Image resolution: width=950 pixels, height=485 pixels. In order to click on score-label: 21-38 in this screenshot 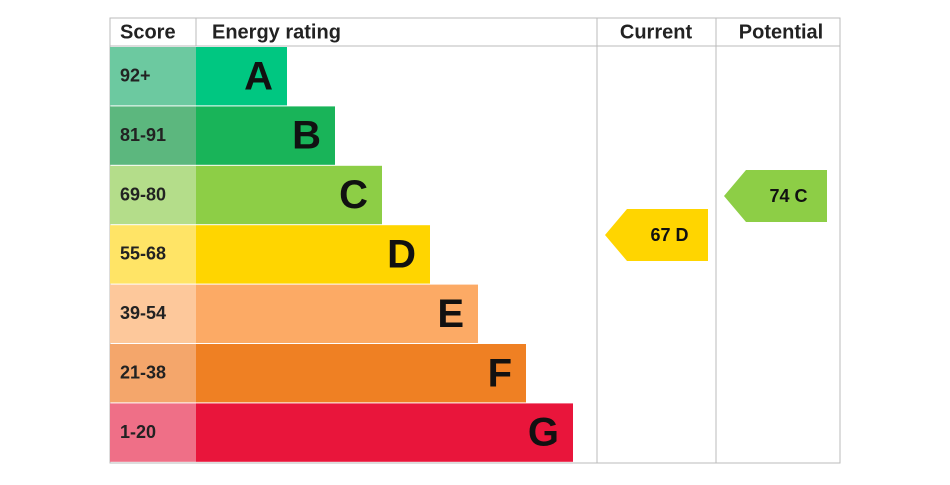, I will do `click(143, 372)`.